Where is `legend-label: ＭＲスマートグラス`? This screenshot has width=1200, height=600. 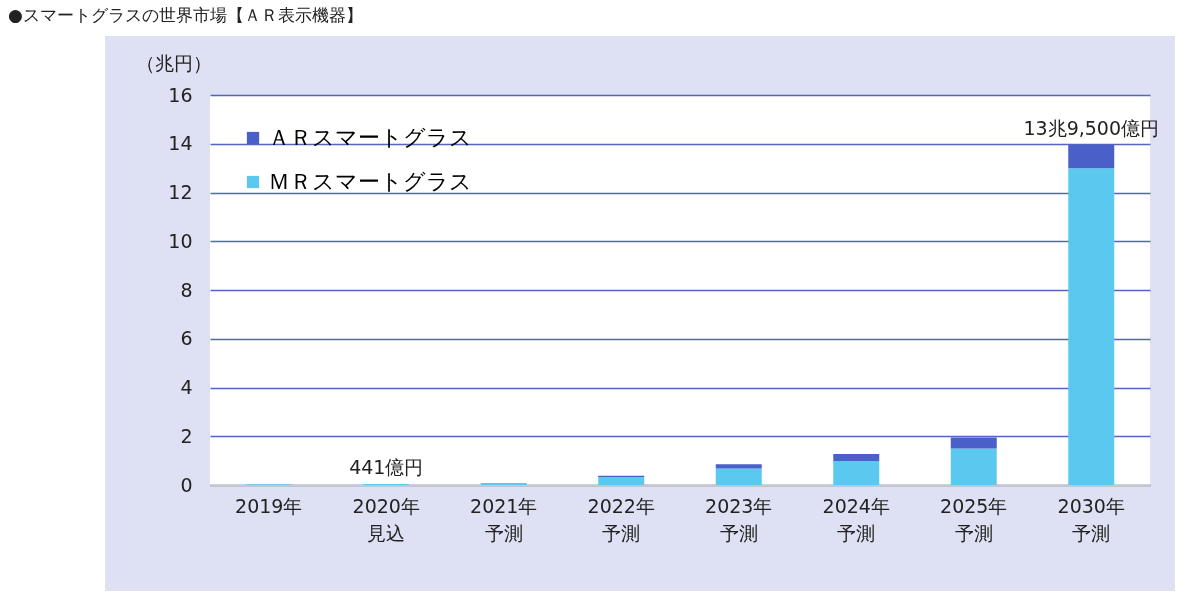 legend-label: ＭＲスマートグラス is located at coordinates (370, 181).